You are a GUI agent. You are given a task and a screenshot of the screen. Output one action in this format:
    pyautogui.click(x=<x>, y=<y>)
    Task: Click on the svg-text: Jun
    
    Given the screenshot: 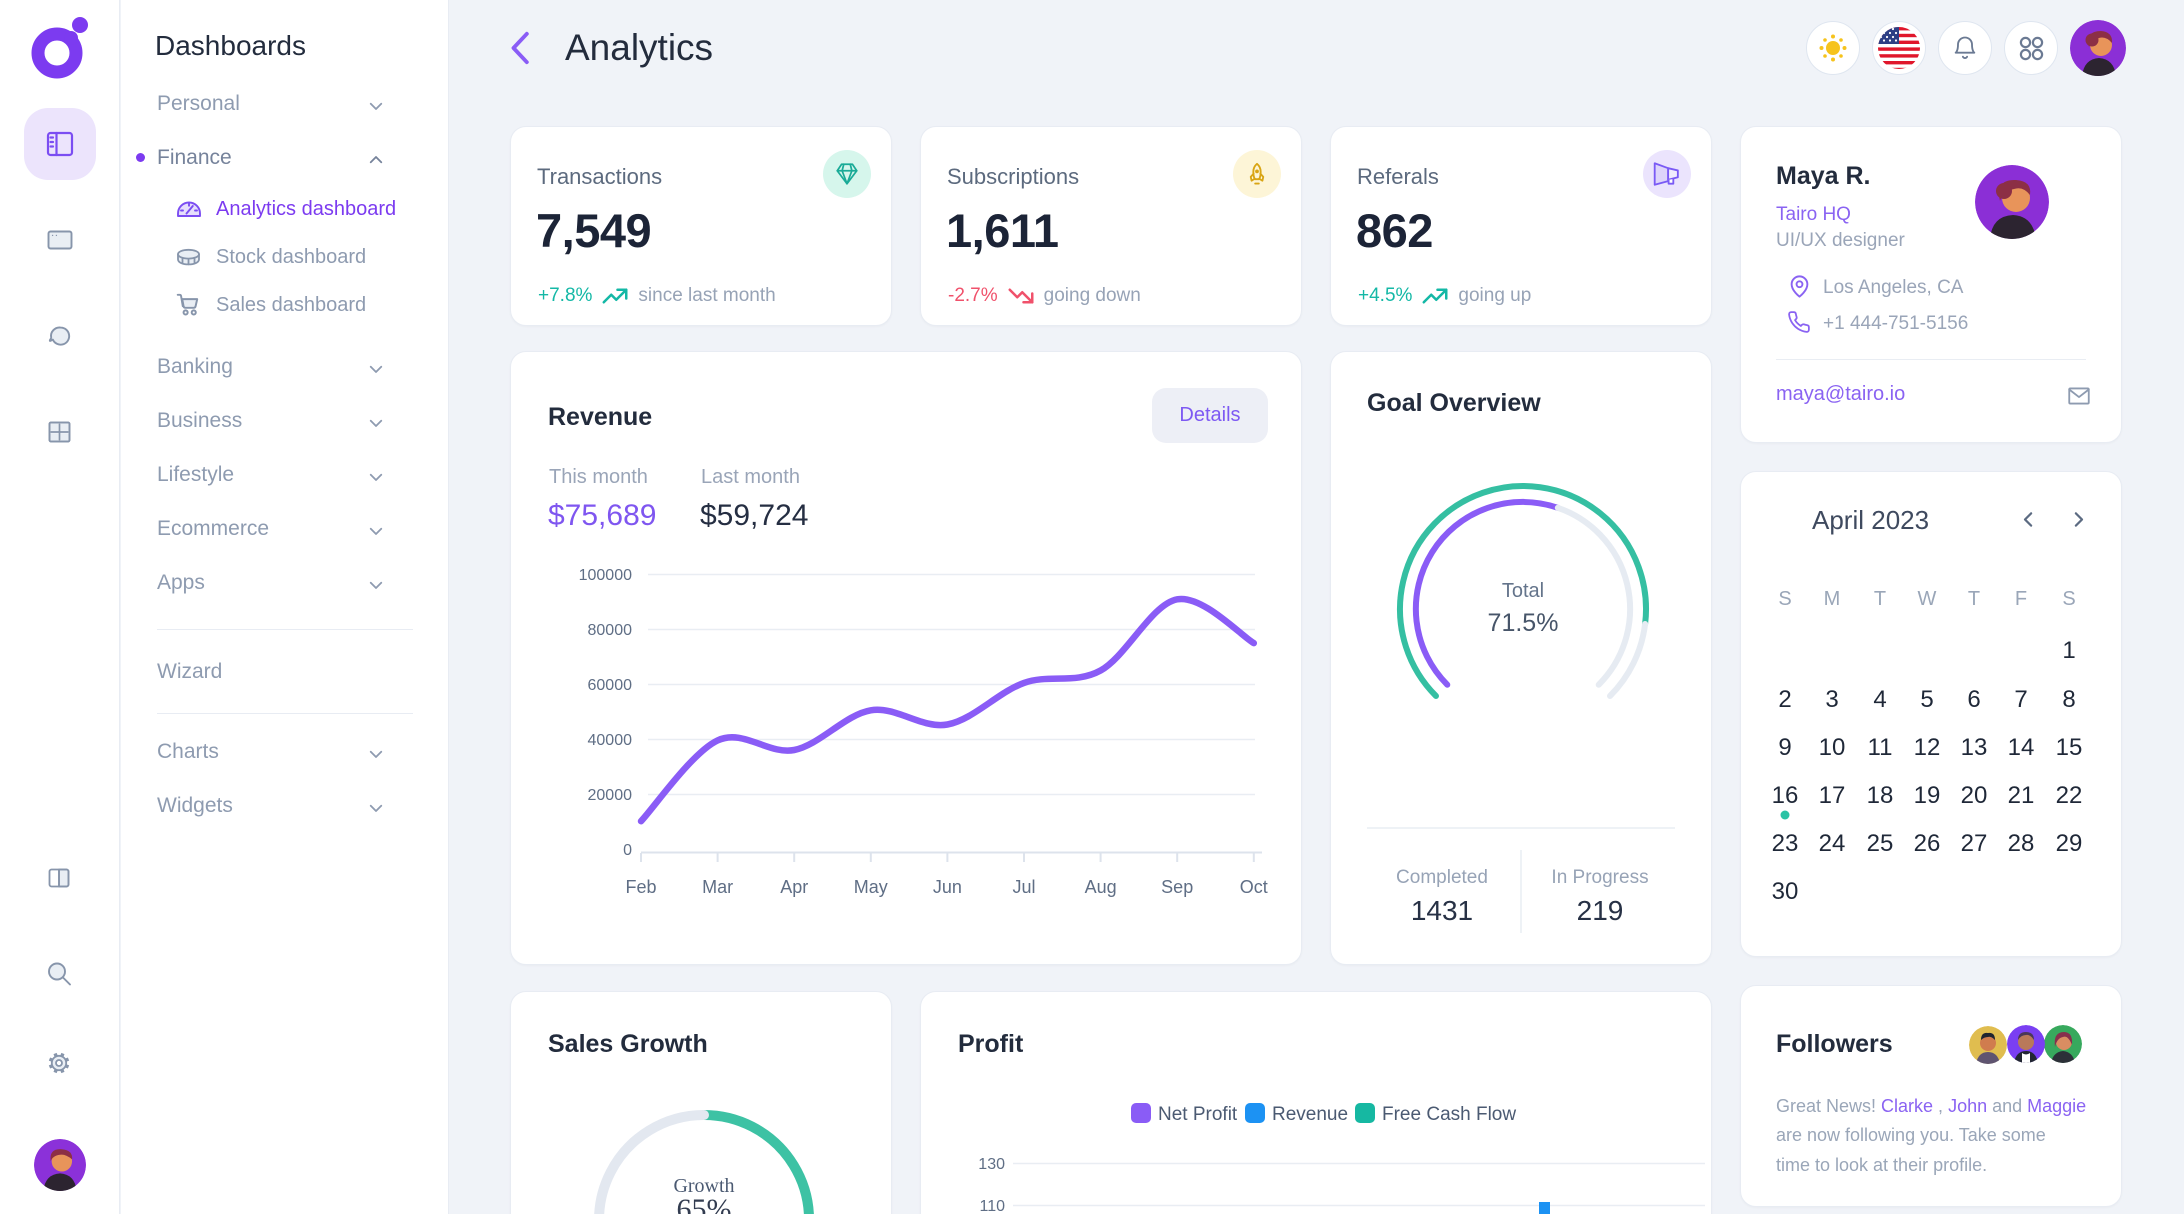 What is the action you would take?
    pyautogui.click(x=947, y=887)
    